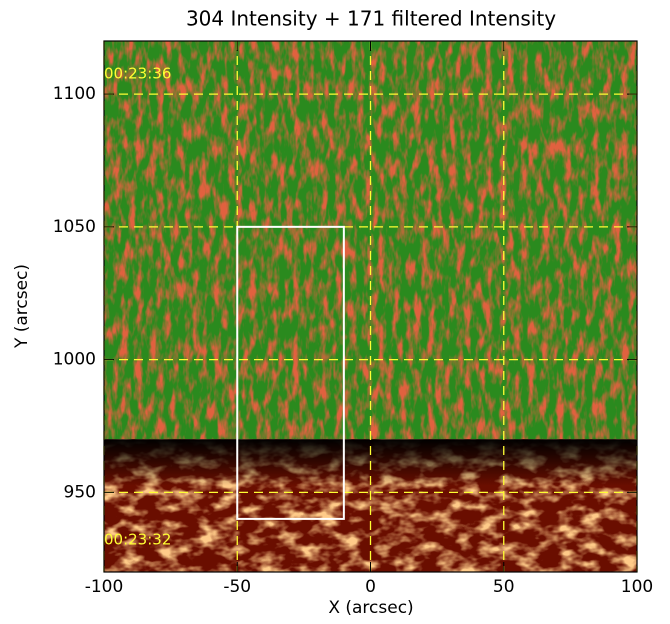  I want to click on region-box, so click(290, 372).